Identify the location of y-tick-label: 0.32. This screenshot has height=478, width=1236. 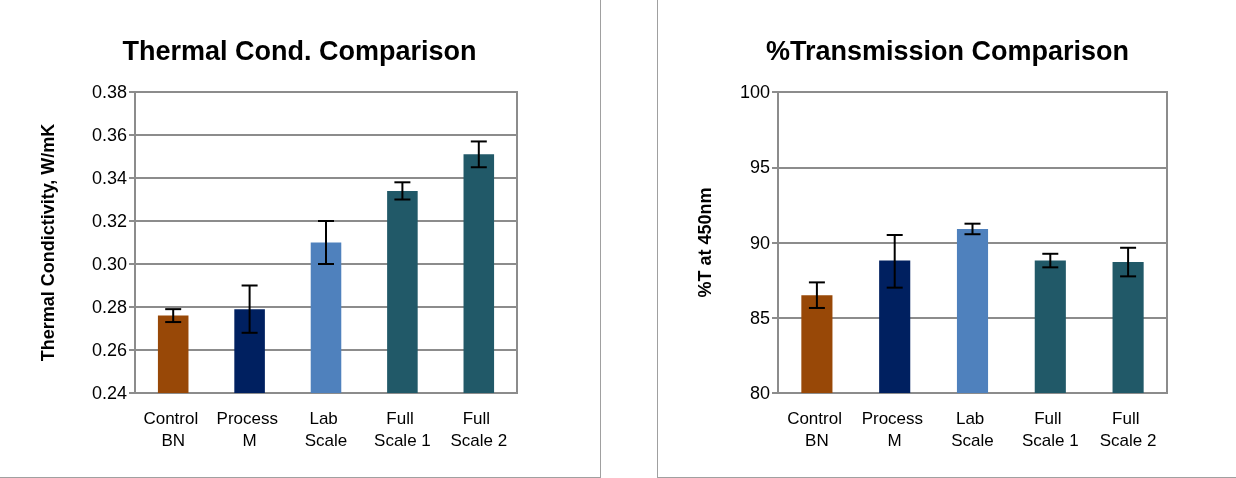
(109, 221).